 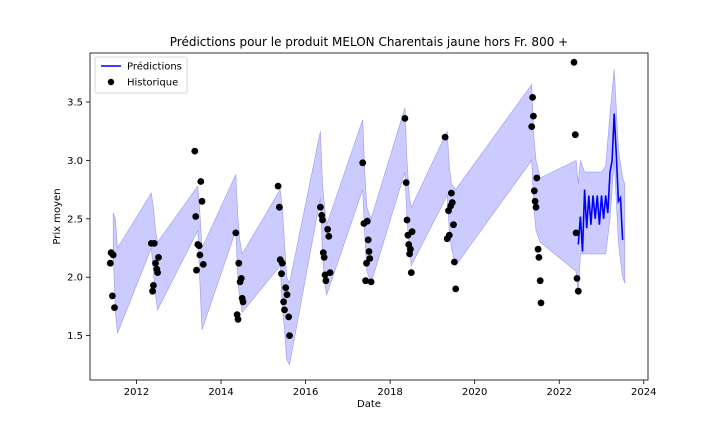 I want to click on prediction-line, so click(x=600, y=182).